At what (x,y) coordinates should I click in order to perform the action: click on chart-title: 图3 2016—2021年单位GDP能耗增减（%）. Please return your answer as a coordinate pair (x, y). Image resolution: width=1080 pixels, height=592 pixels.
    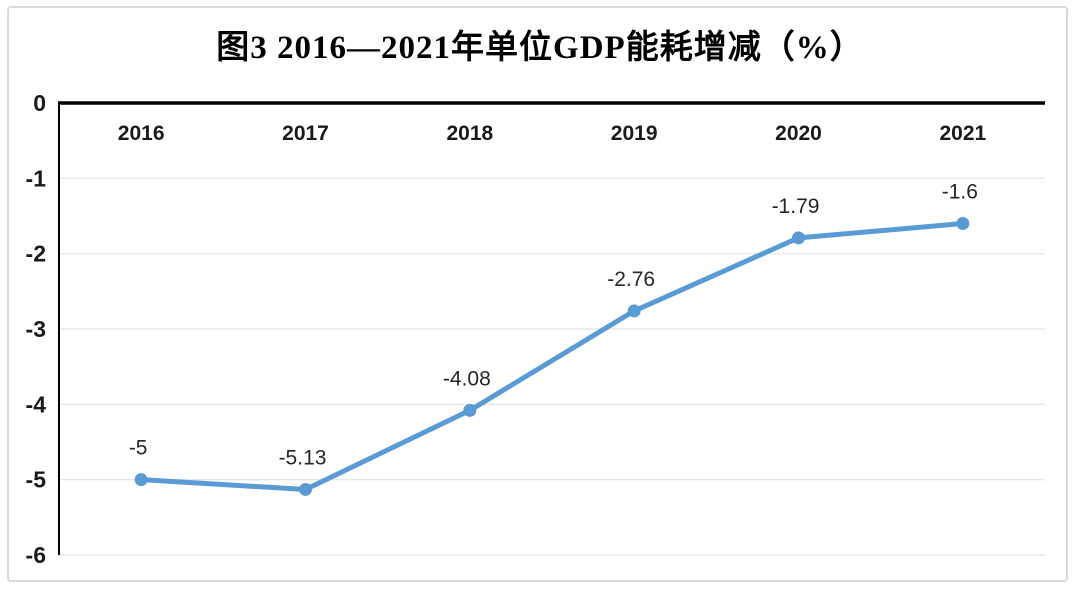
    Looking at the image, I should click on (540, 48).